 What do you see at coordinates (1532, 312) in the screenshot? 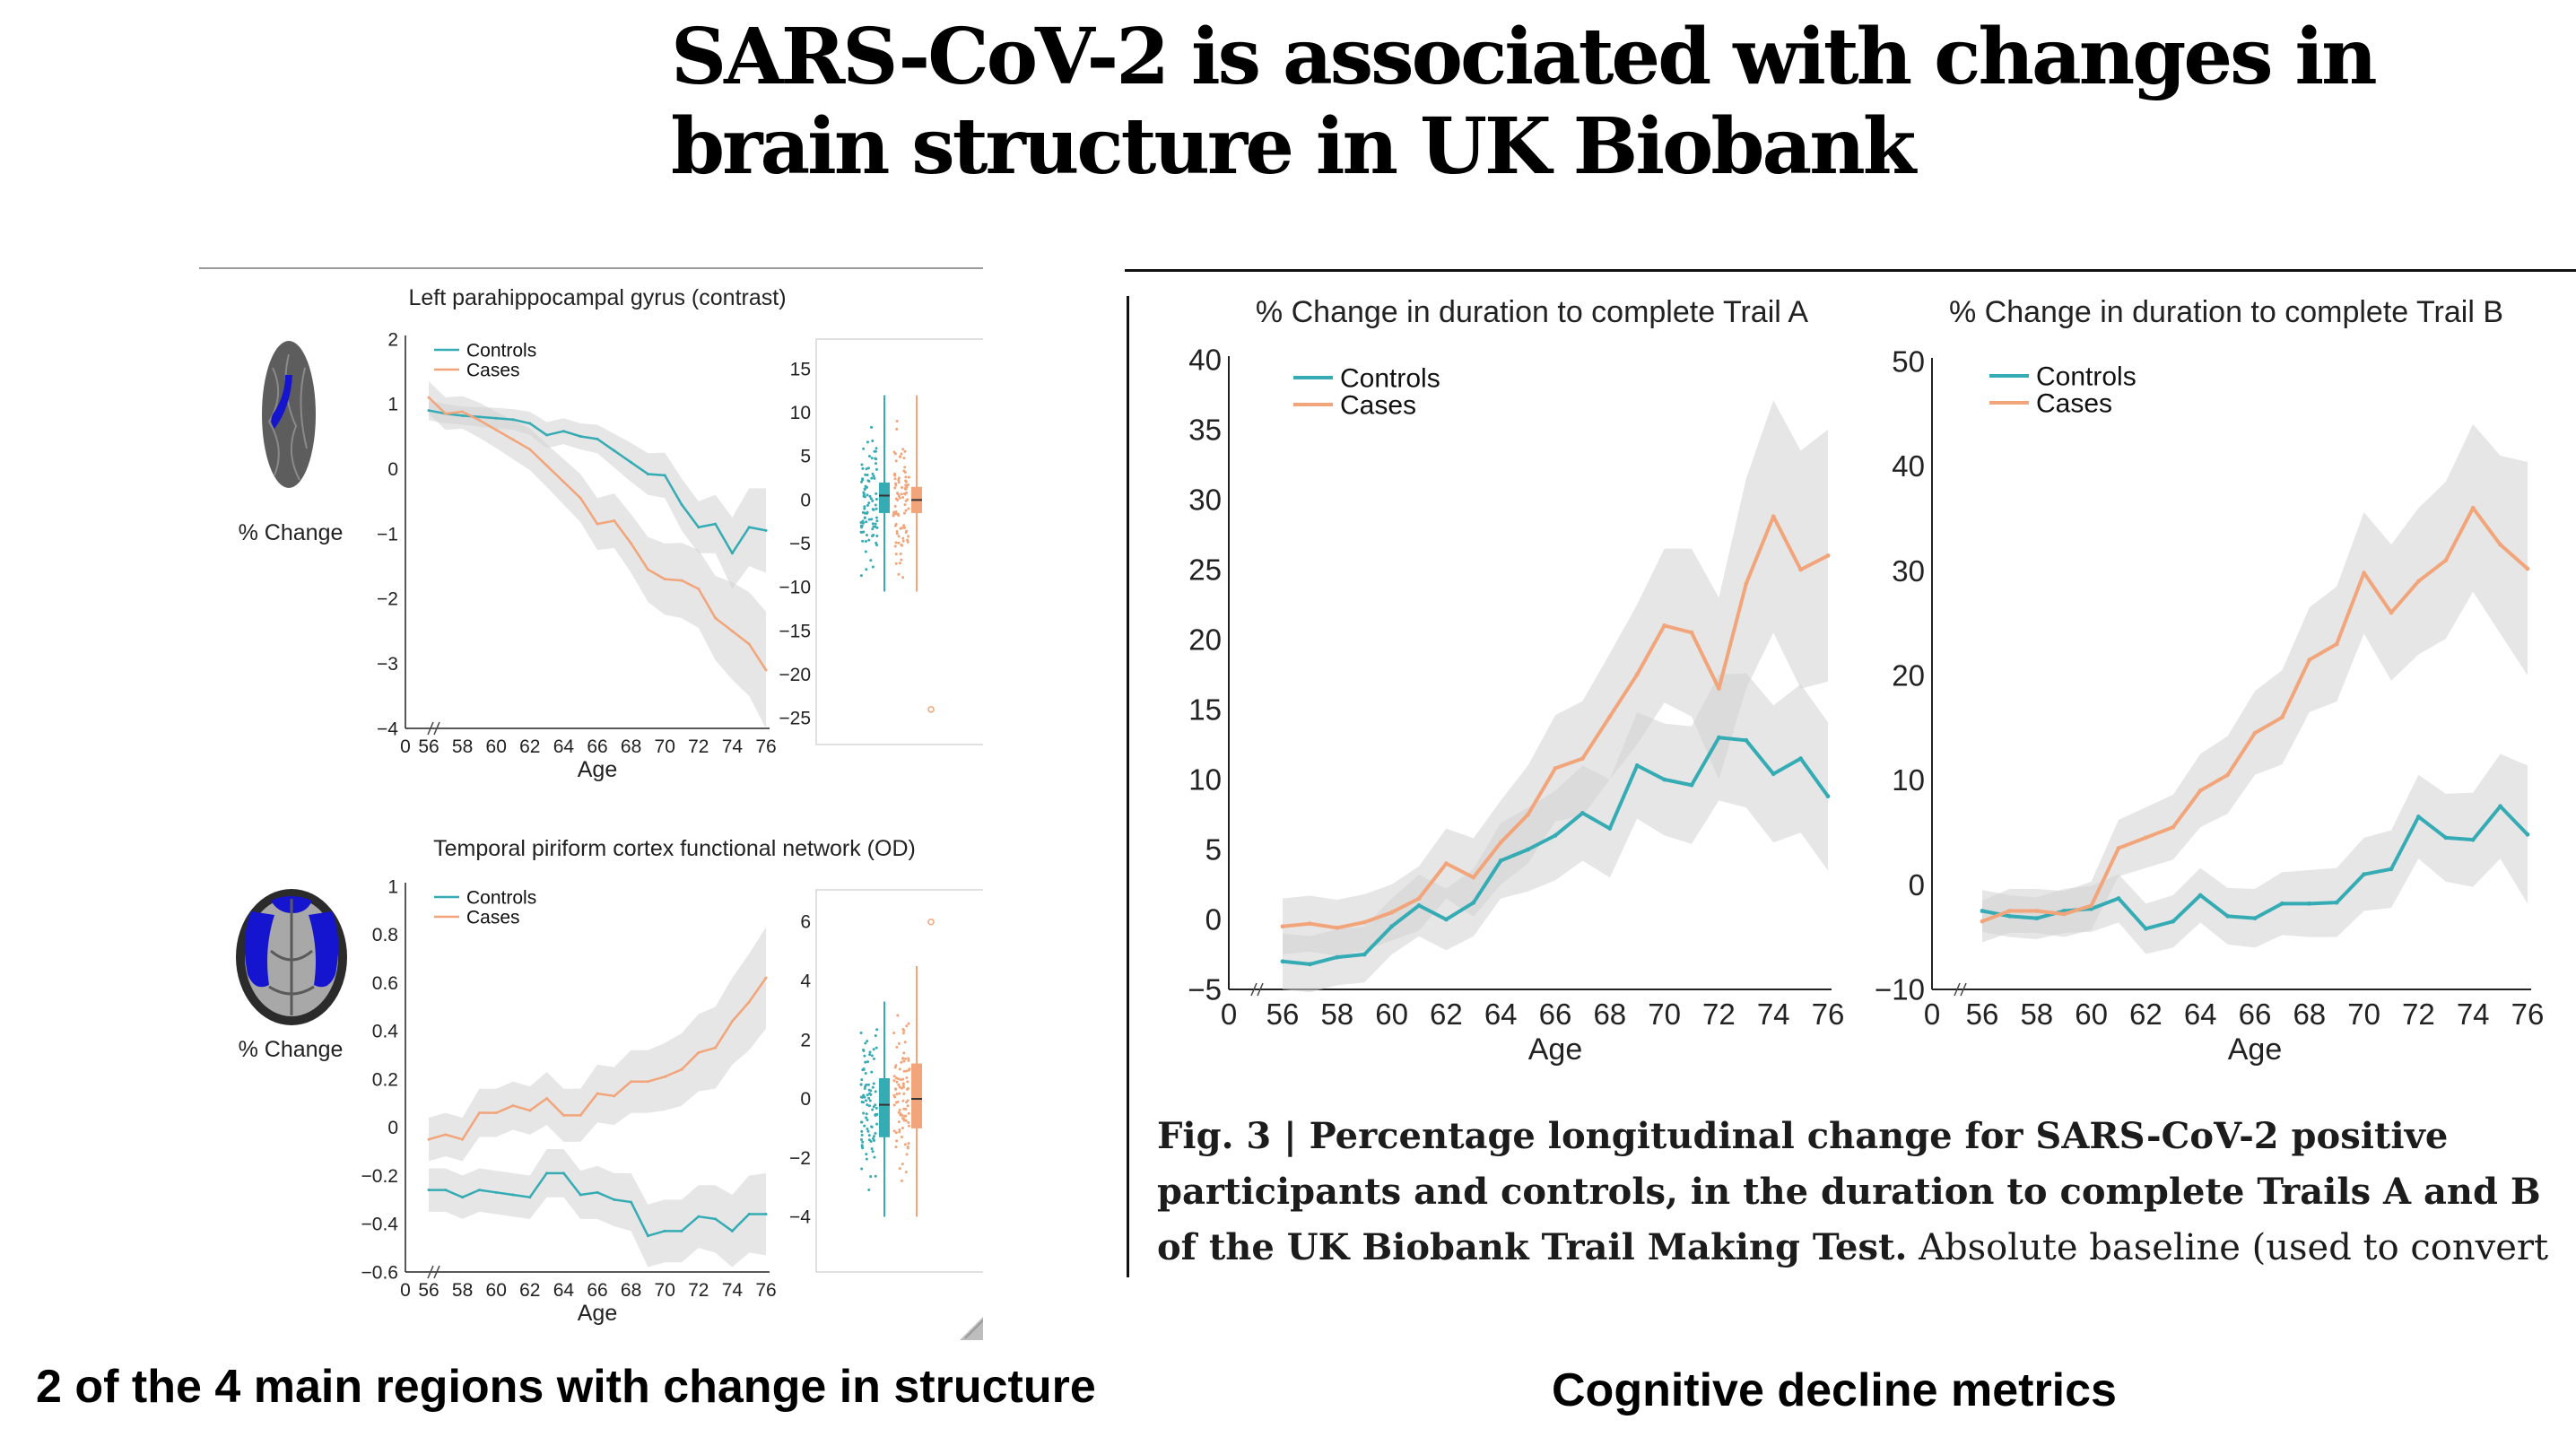
I see `chart-title: % Change in duration to complete Trail A` at bounding box center [1532, 312].